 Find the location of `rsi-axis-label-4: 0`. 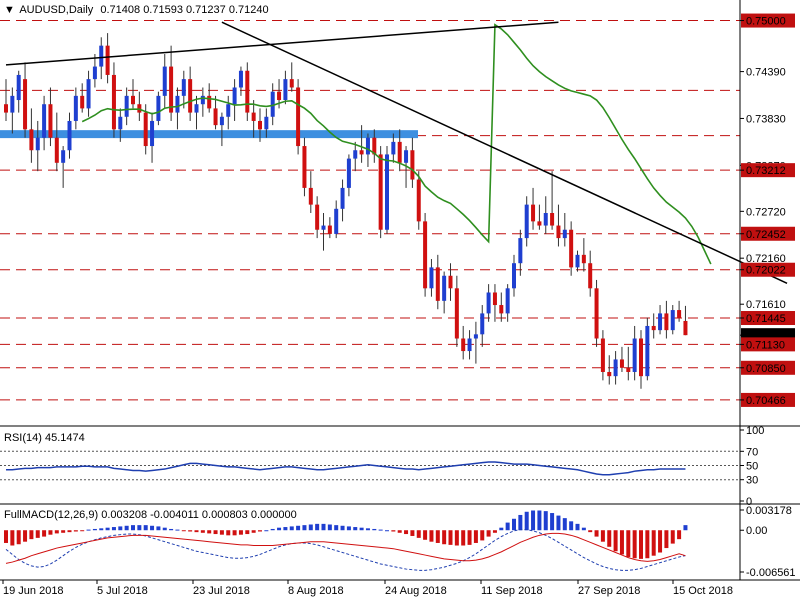

rsi-axis-label-4: 0 is located at coordinates (749, 502).